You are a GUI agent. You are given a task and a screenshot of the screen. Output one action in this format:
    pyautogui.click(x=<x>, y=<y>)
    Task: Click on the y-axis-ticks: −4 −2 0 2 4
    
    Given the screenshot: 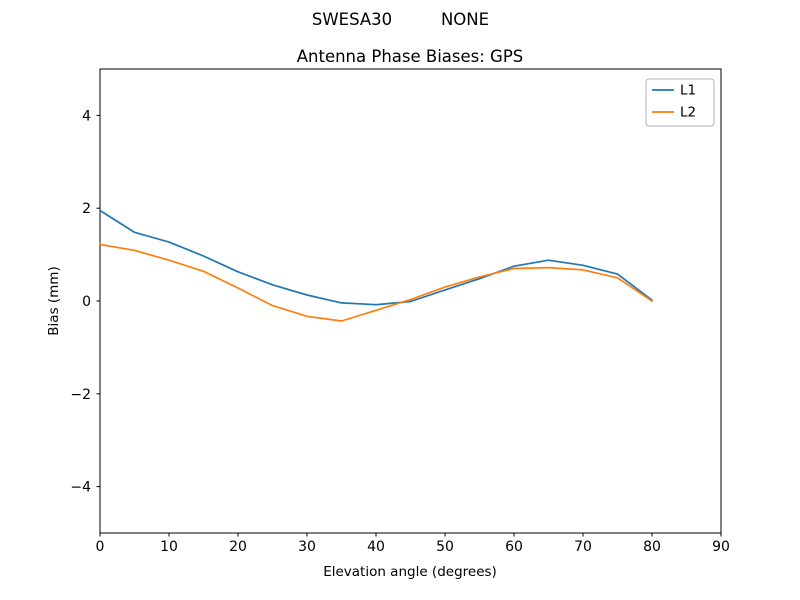 What is the action you would take?
    pyautogui.click(x=85, y=302)
    